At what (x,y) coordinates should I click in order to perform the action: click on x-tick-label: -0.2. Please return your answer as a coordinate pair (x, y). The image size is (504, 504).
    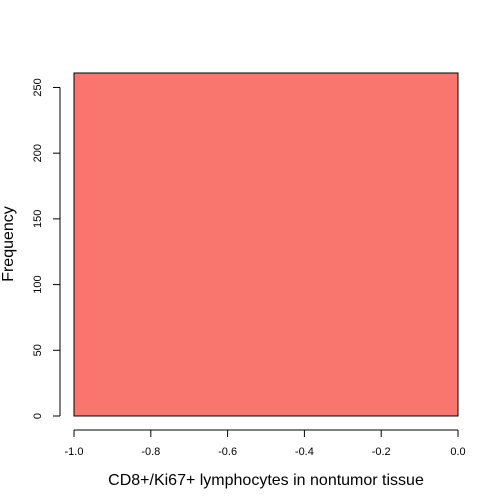
    Looking at the image, I should click on (381, 452).